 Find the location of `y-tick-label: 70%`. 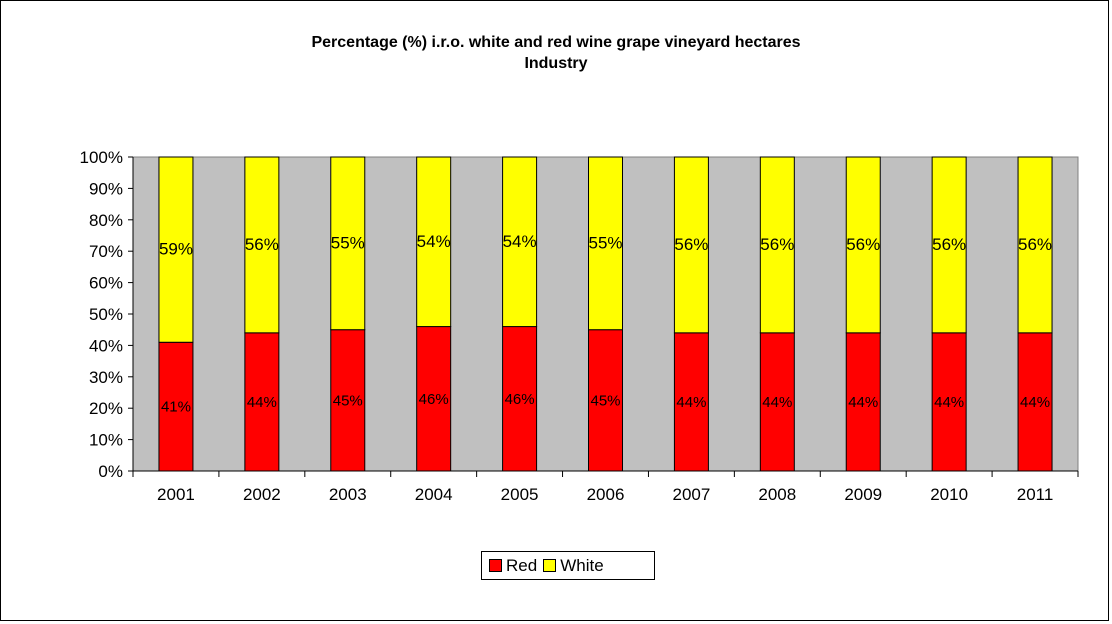

y-tick-label: 70% is located at coordinates (106, 251).